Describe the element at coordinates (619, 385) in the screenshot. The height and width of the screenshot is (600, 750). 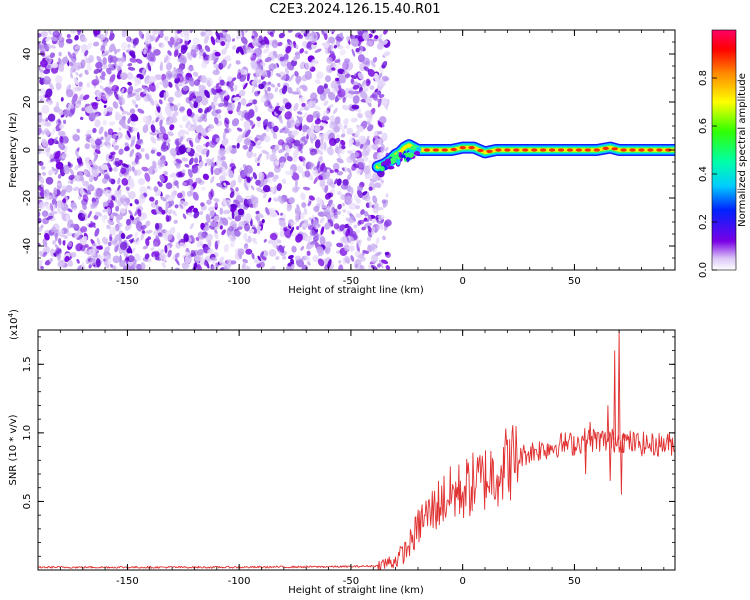
I see `snr-spike` at that location.